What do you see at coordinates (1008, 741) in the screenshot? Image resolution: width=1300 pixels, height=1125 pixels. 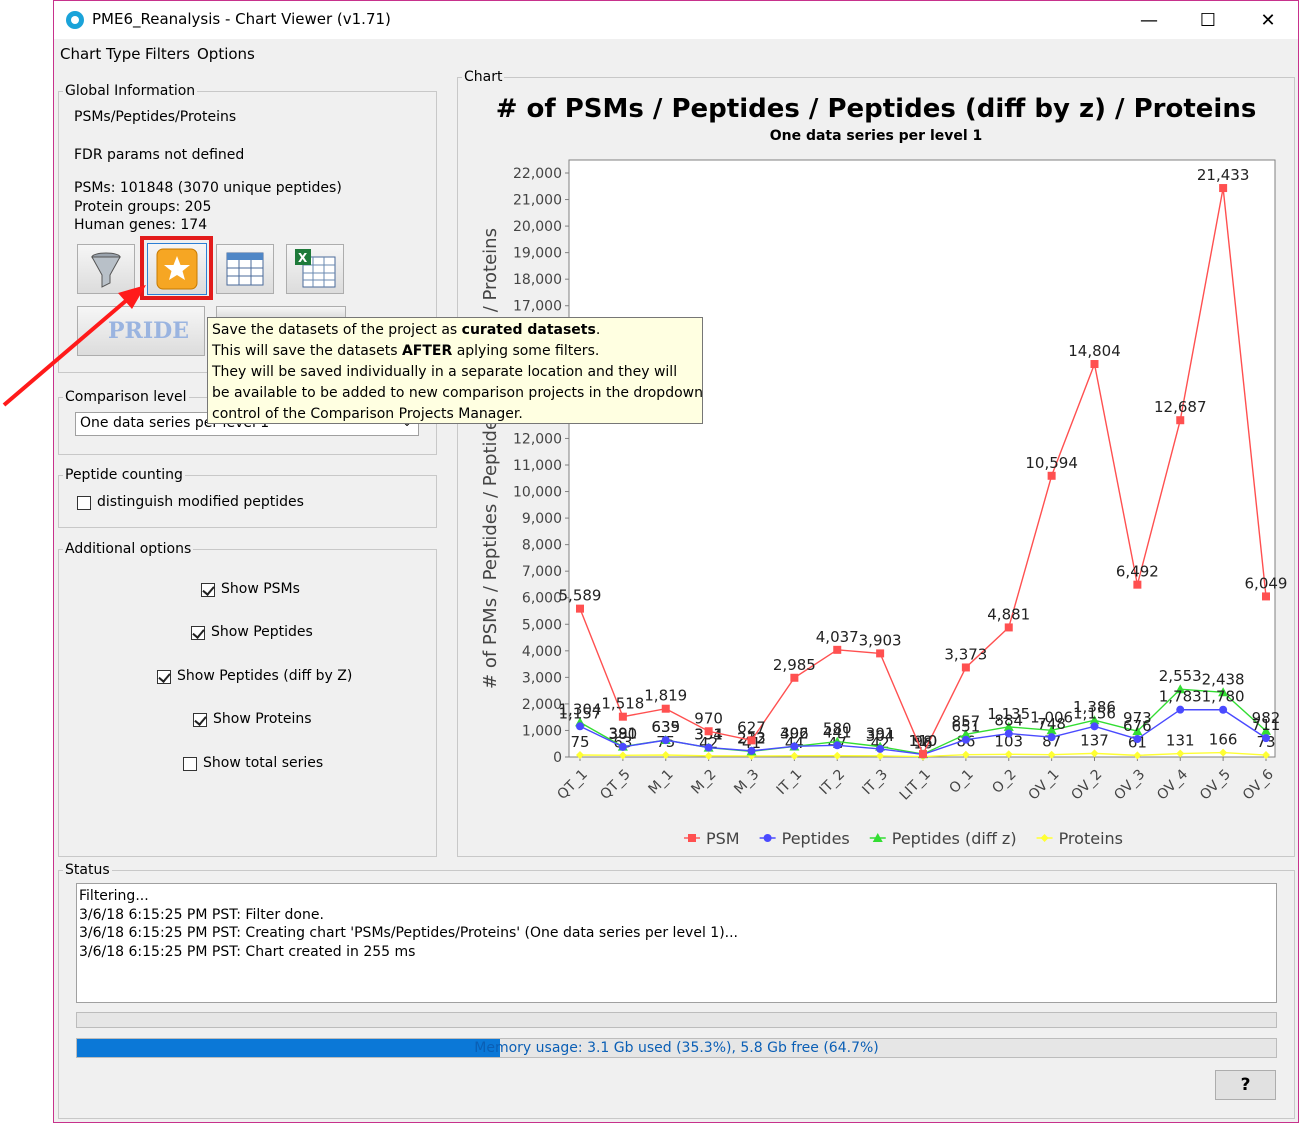 I see `data-label: 103` at bounding box center [1008, 741].